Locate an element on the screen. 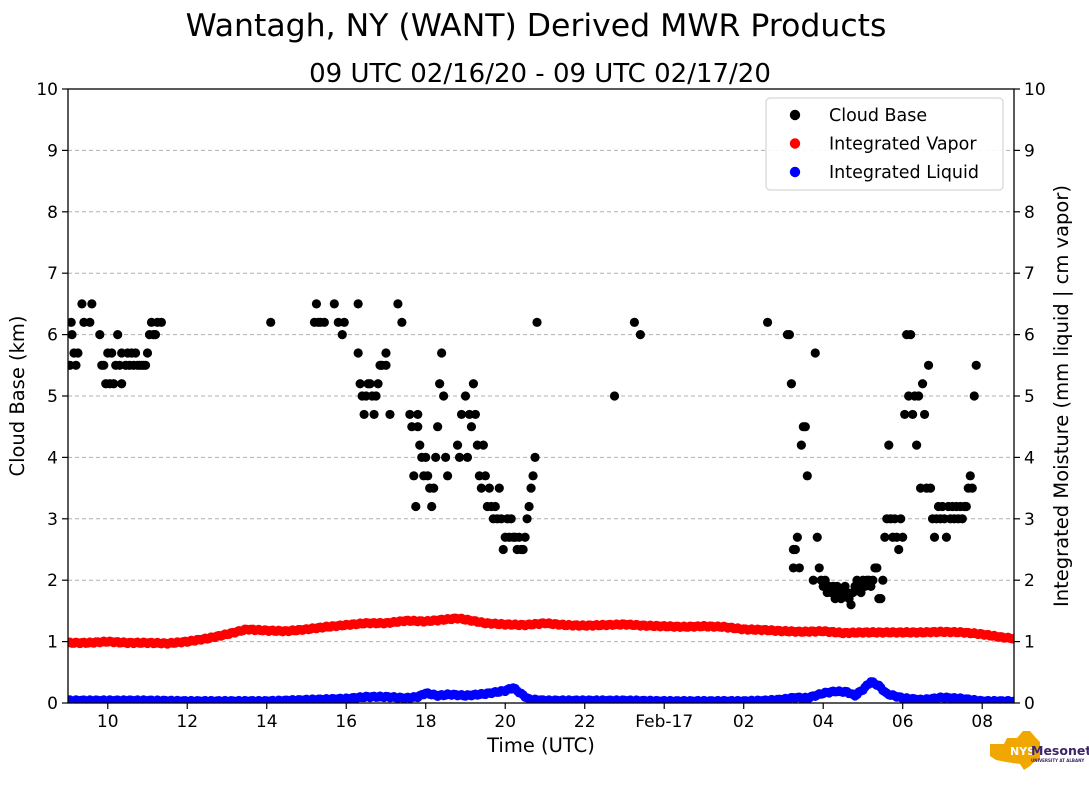 The image size is (1089, 804). y-tick-label-right: 10 is located at coordinates (1035, 90).